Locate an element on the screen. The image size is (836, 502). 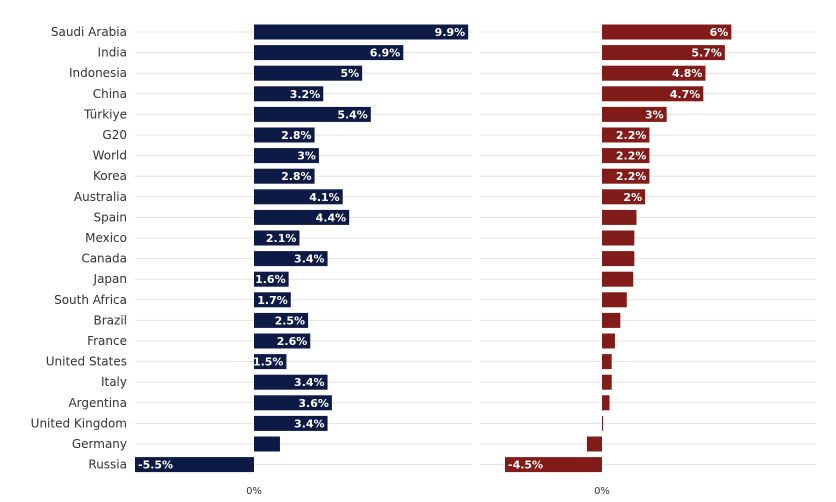
category-label-australia: Australia is located at coordinates (100, 197).